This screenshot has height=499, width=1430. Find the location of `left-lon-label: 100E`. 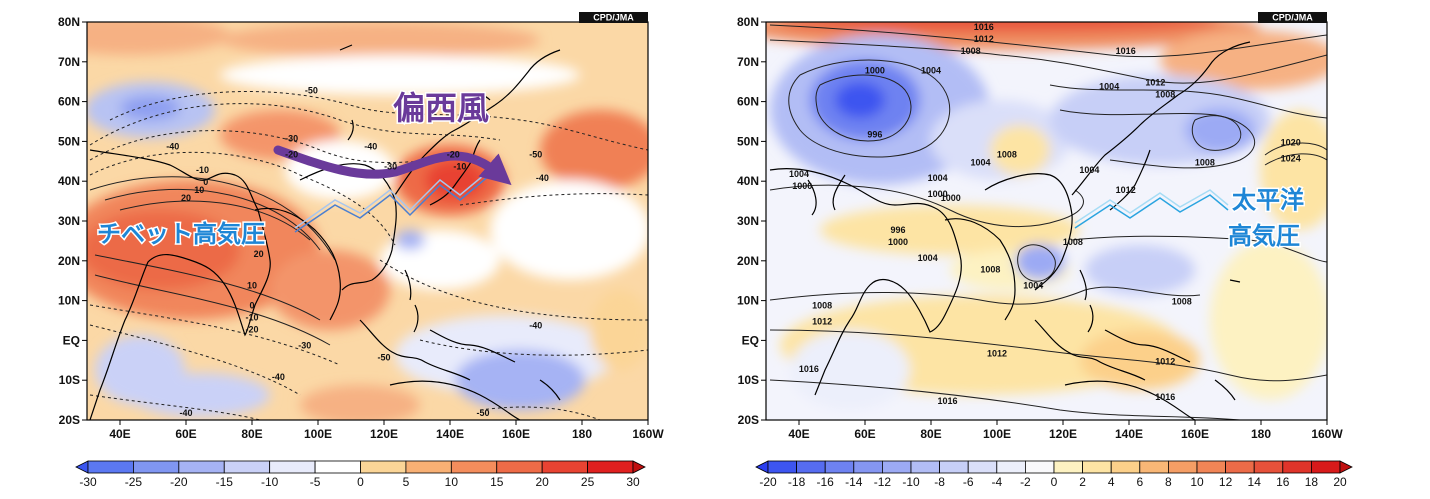

left-lon-label: 100E is located at coordinates (318, 434).